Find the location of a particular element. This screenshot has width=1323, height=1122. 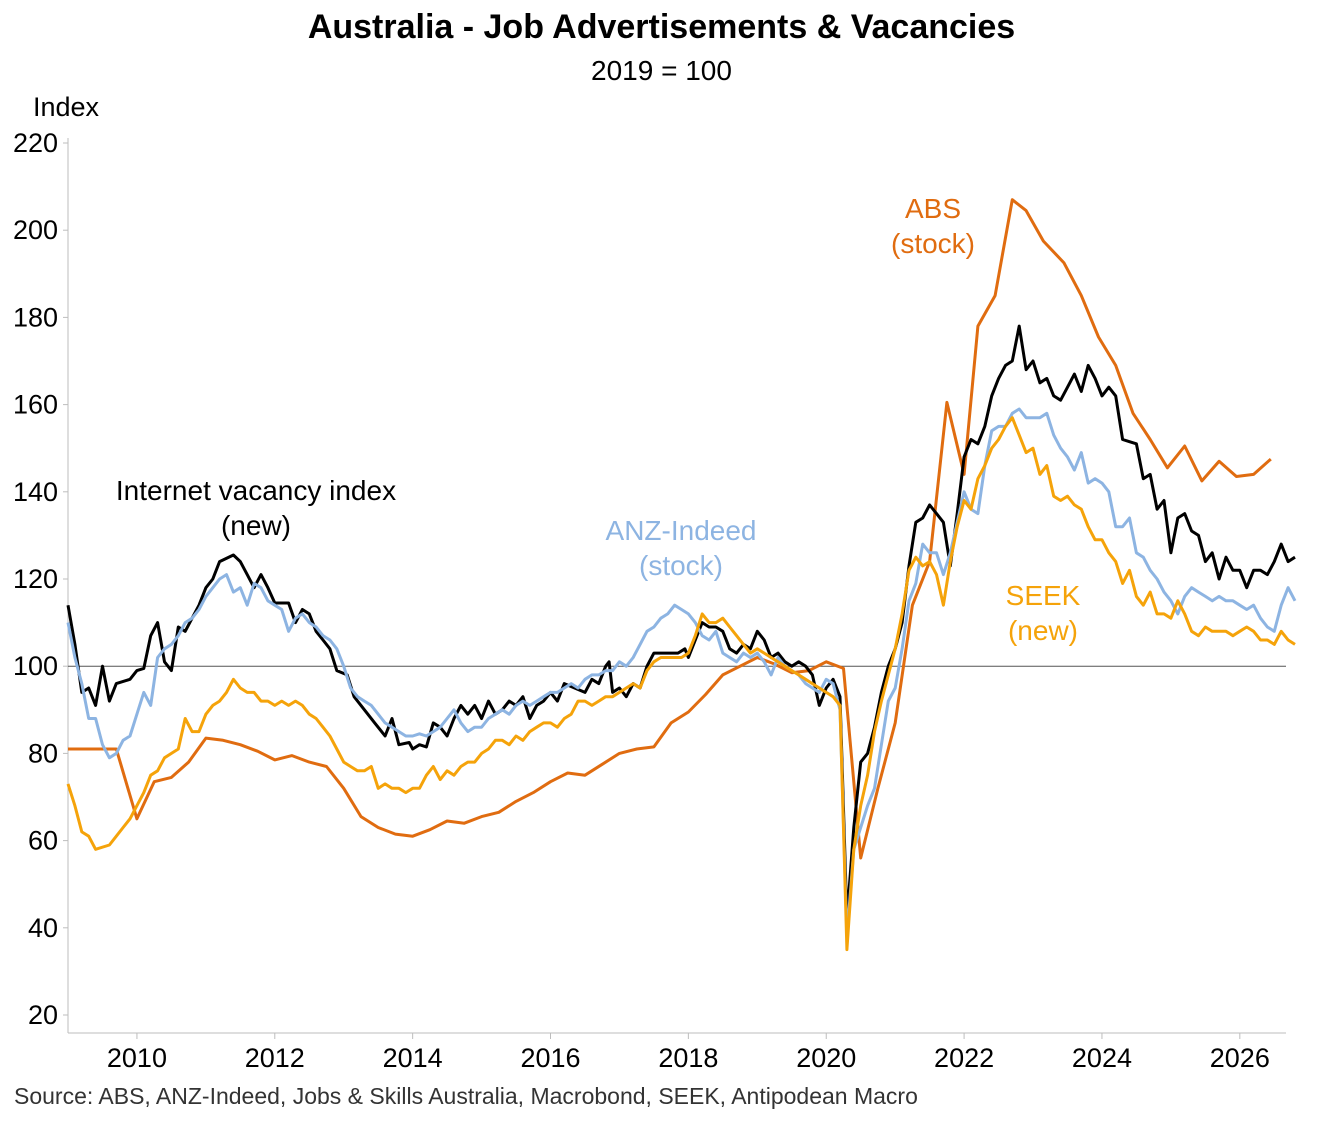

series-label-0: (stock) is located at coordinates (933, 243).